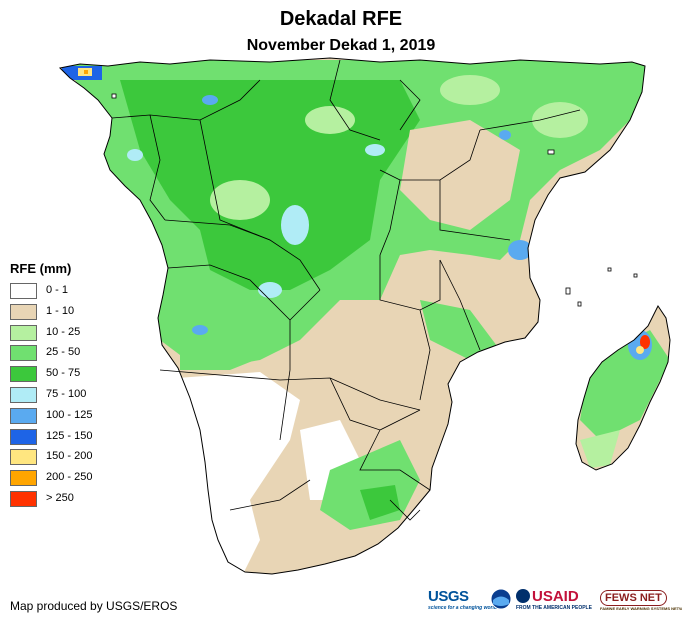 This screenshot has height=624, width=682. What do you see at coordinates (63, 373) in the screenshot?
I see `legend-label: 50 - 75` at bounding box center [63, 373].